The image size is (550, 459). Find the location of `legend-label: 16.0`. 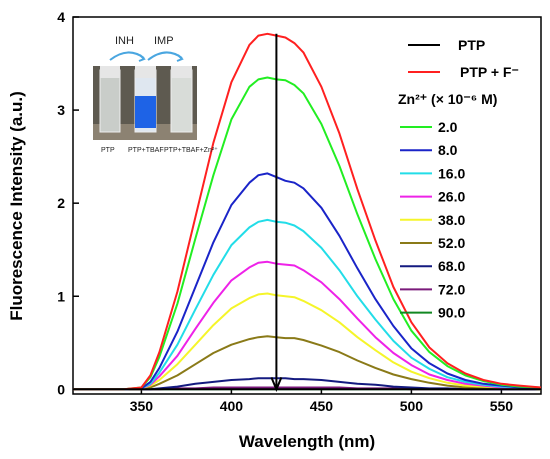

legend-label: 16.0 is located at coordinates (451, 173).